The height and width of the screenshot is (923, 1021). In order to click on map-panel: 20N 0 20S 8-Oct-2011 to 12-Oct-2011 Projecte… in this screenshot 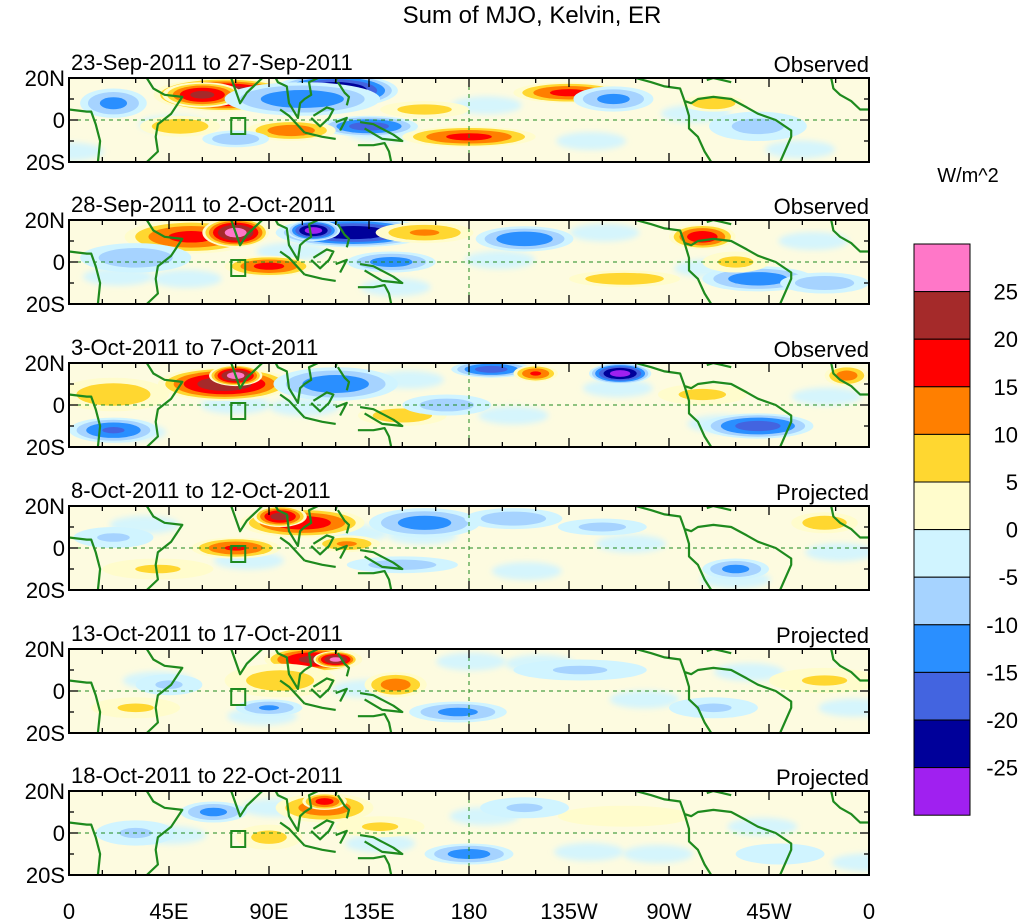, I will do `click(447, 540)`.